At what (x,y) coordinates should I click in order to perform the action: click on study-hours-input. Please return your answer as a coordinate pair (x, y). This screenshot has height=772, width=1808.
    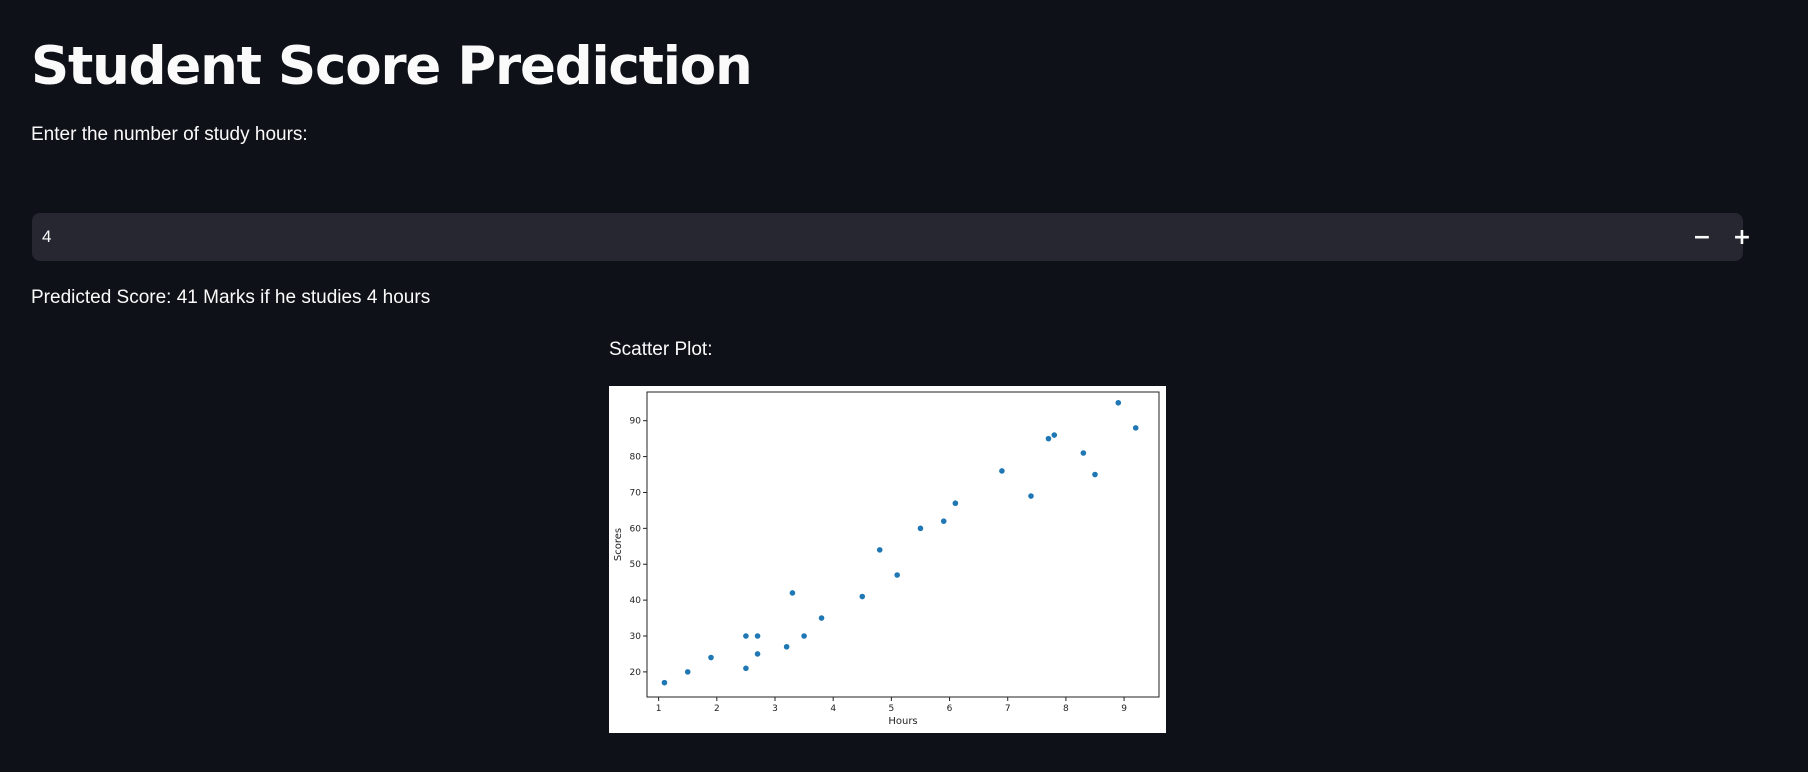
    Looking at the image, I should click on (842, 237).